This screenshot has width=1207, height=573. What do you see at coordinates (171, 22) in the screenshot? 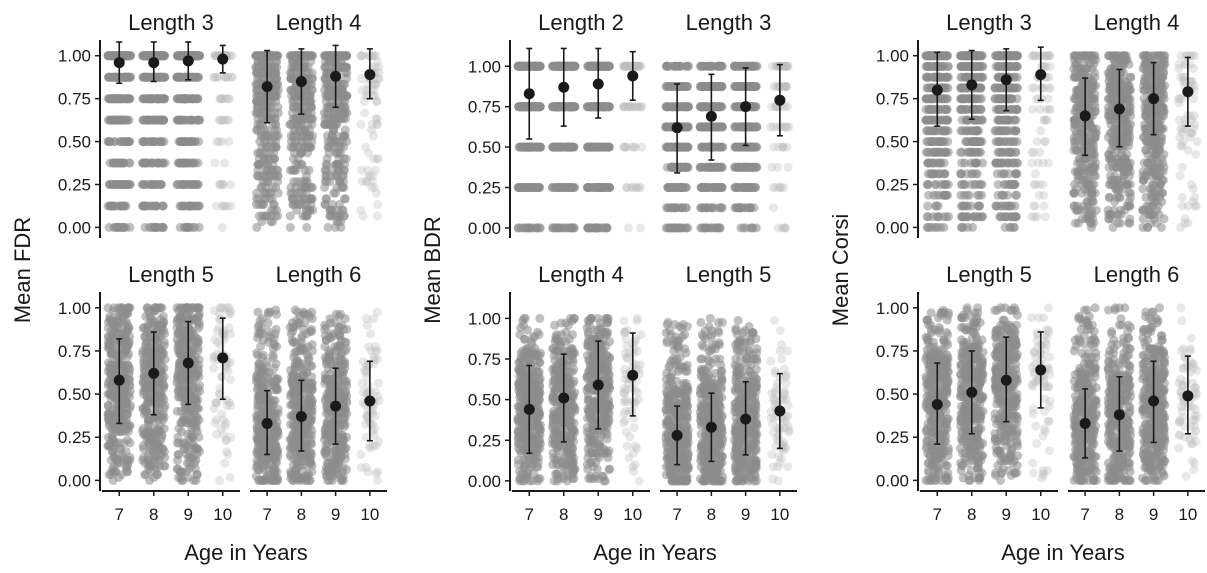
I see `facet-title: Length 3` at bounding box center [171, 22].